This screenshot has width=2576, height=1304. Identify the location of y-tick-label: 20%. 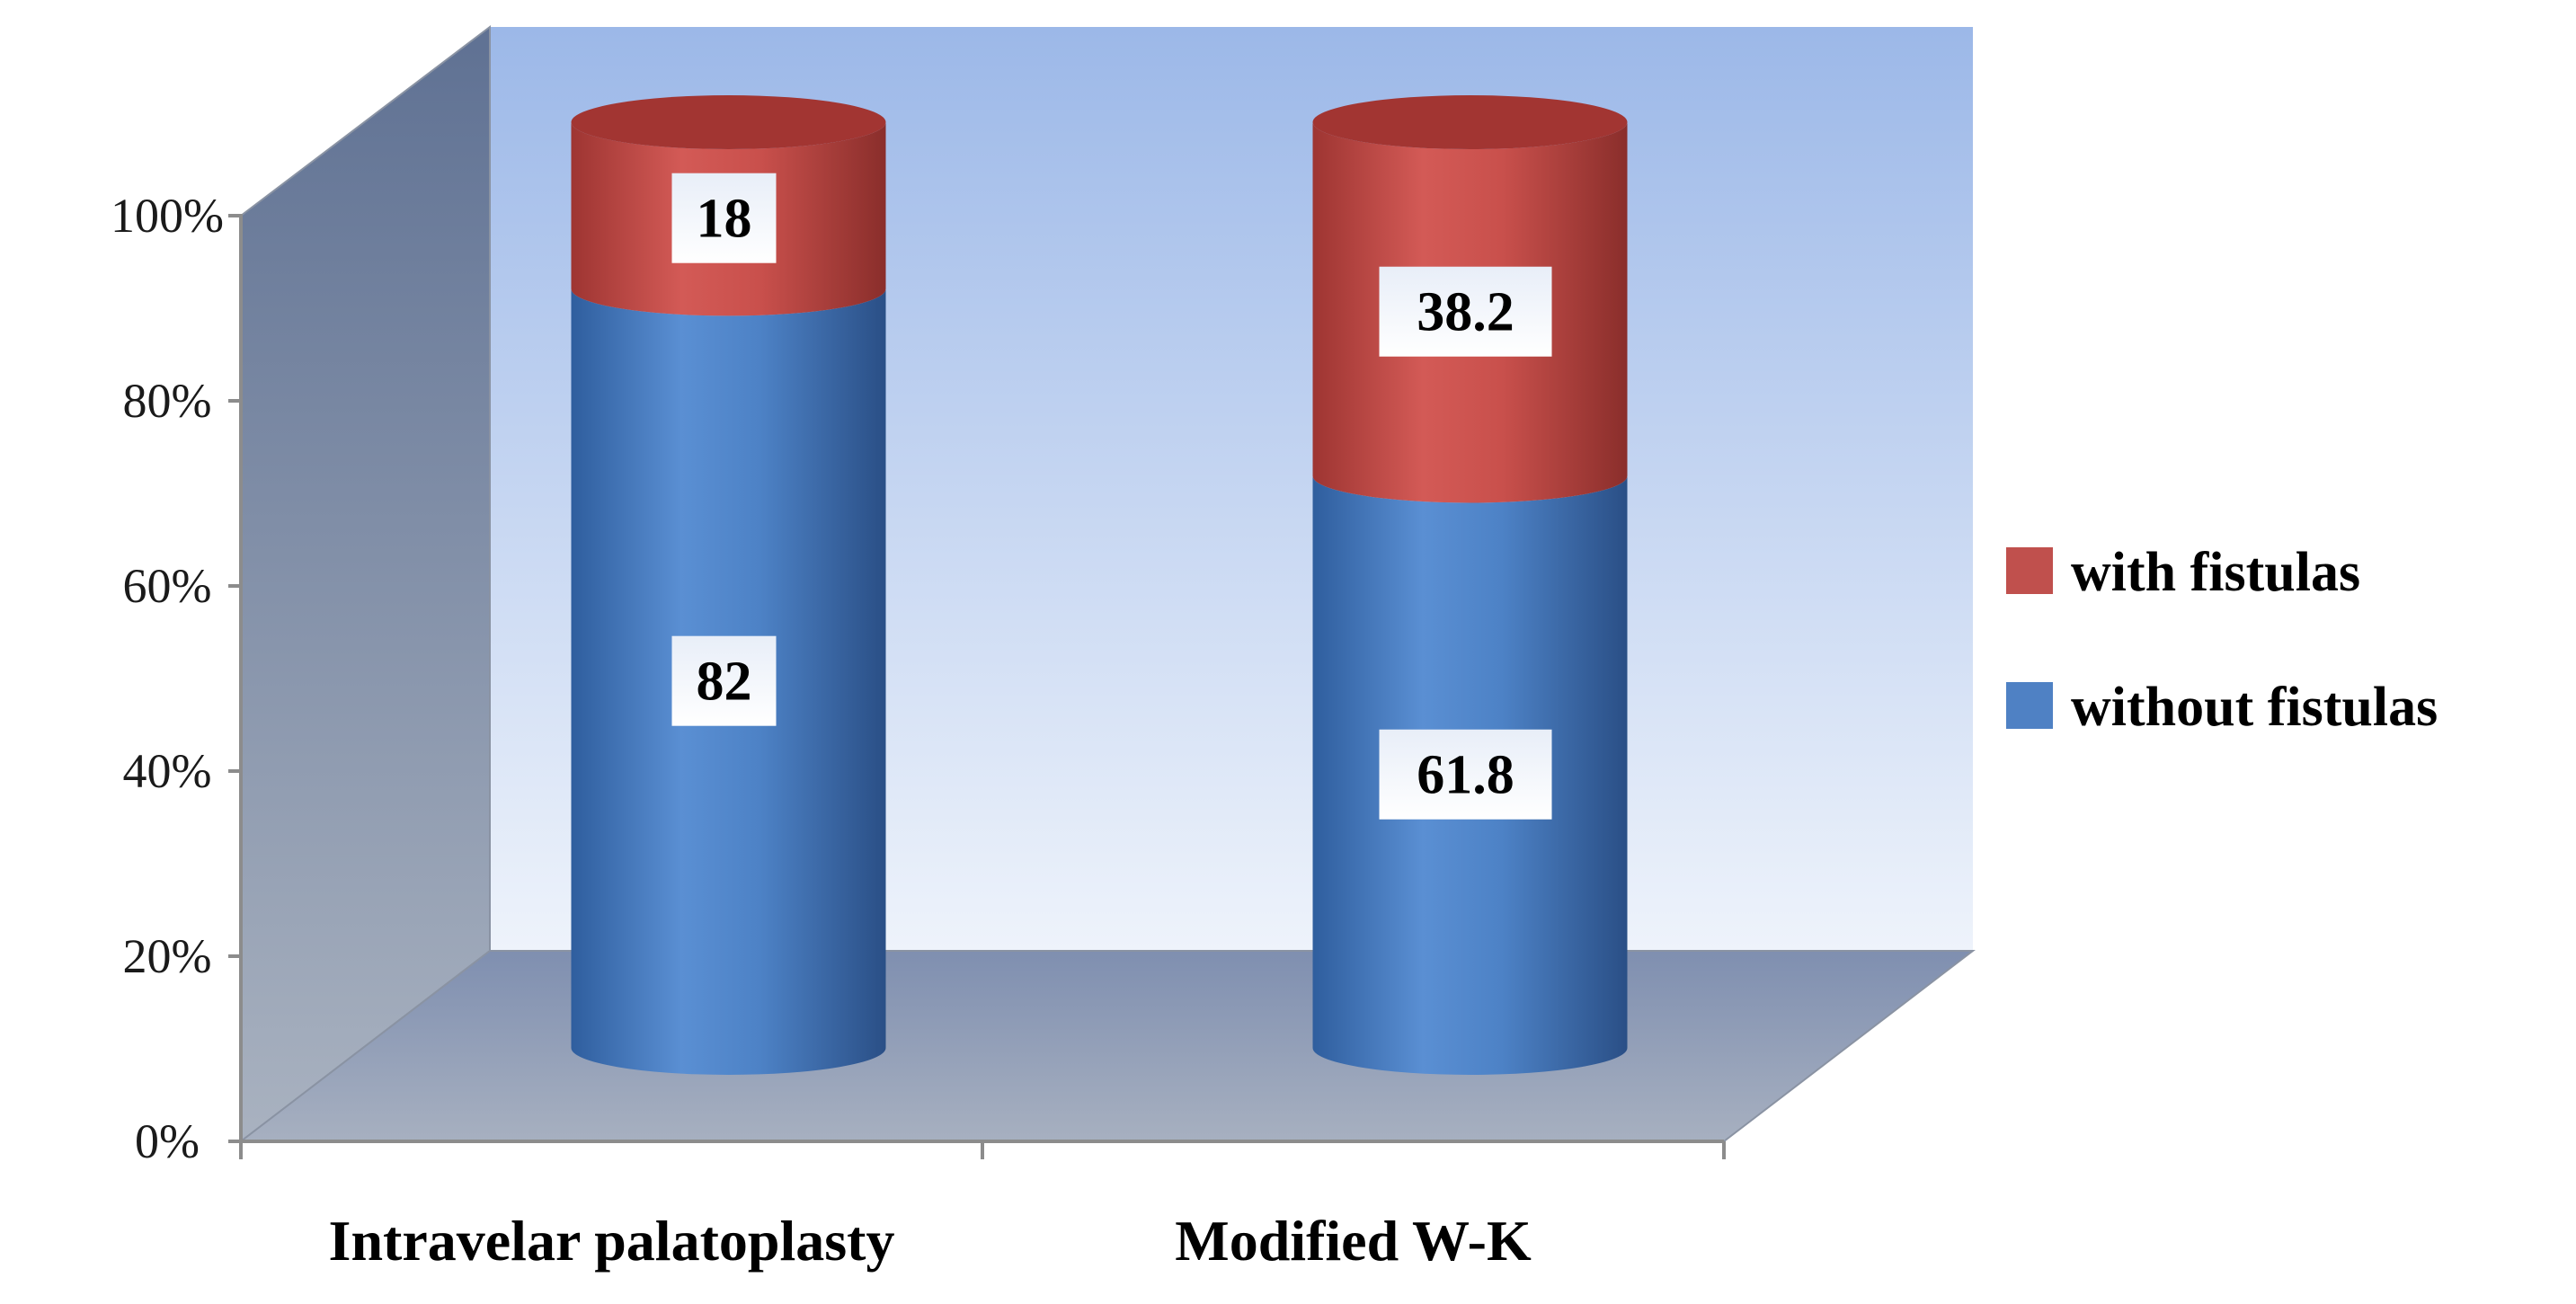
(167, 956).